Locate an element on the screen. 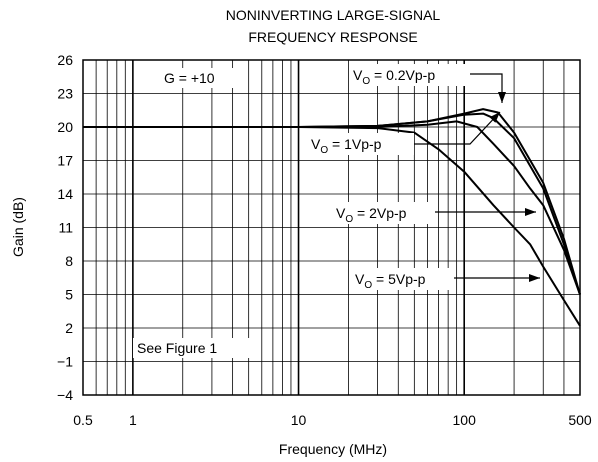 This screenshot has height=462, width=598. y-tick-label-1: 23 is located at coordinates (65, 94).